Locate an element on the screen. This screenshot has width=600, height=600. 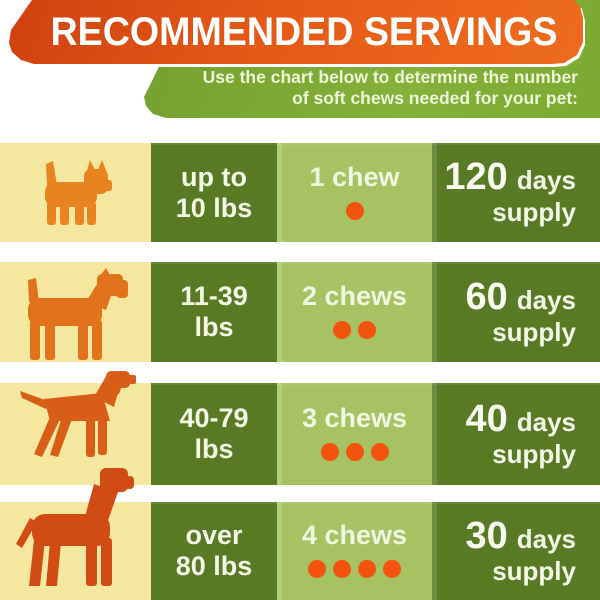
chews-label: 4 chews is located at coordinates (354, 535).